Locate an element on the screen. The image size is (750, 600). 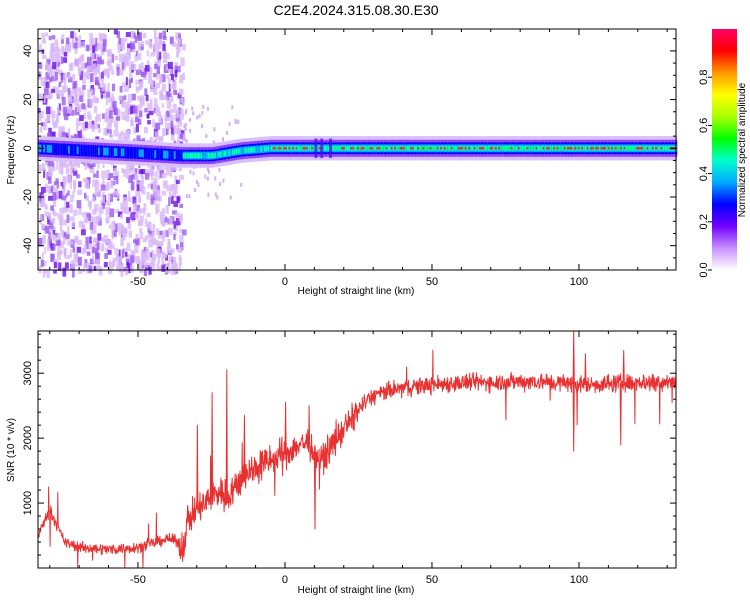
x-tick-label: 0 is located at coordinates (285, 580).